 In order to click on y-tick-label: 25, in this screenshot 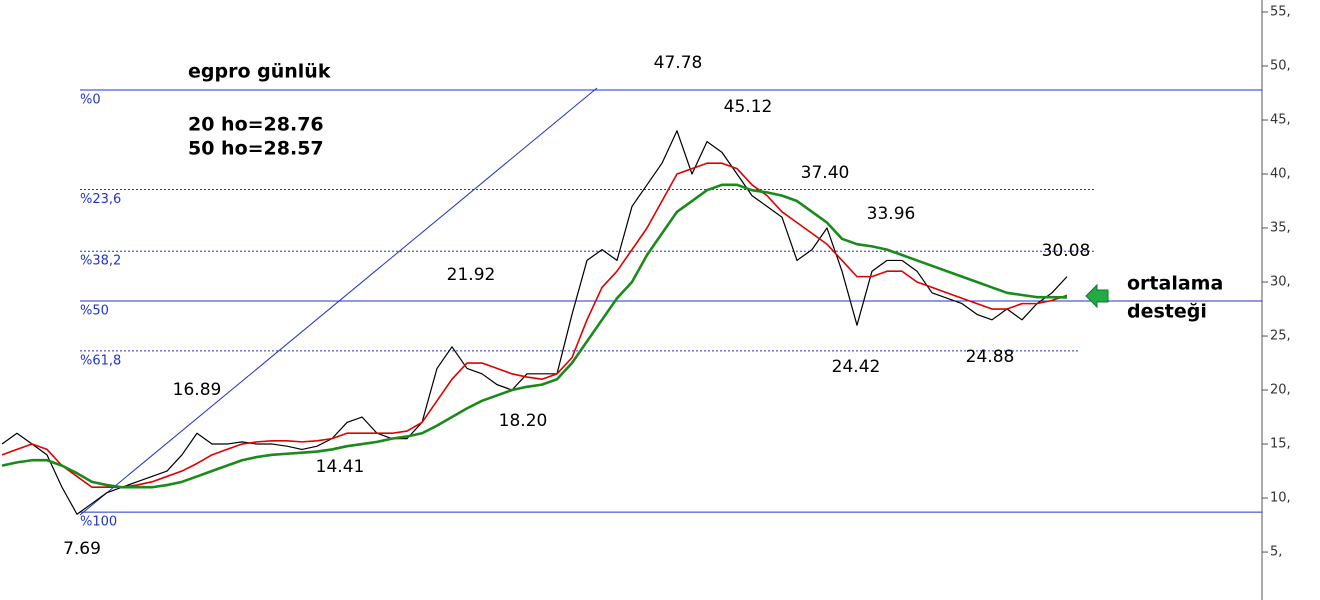, I will do `click(1280, 336)`.